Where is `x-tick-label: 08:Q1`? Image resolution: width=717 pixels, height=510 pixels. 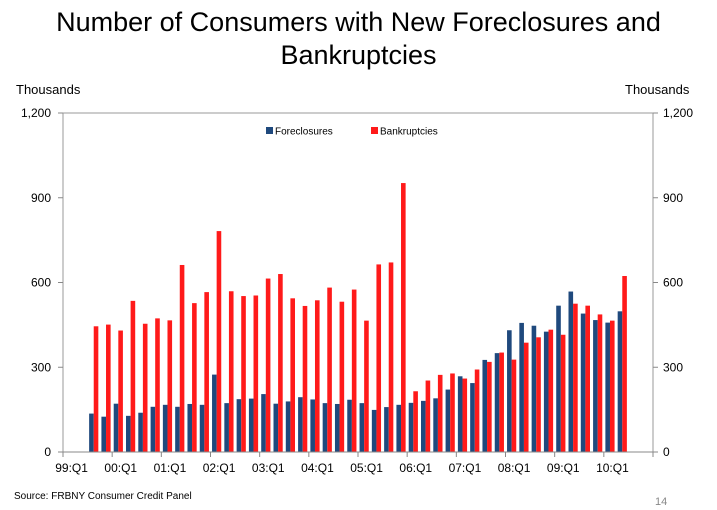
x-tick-label: 08:Q1 is located at coordinates (514, 468).